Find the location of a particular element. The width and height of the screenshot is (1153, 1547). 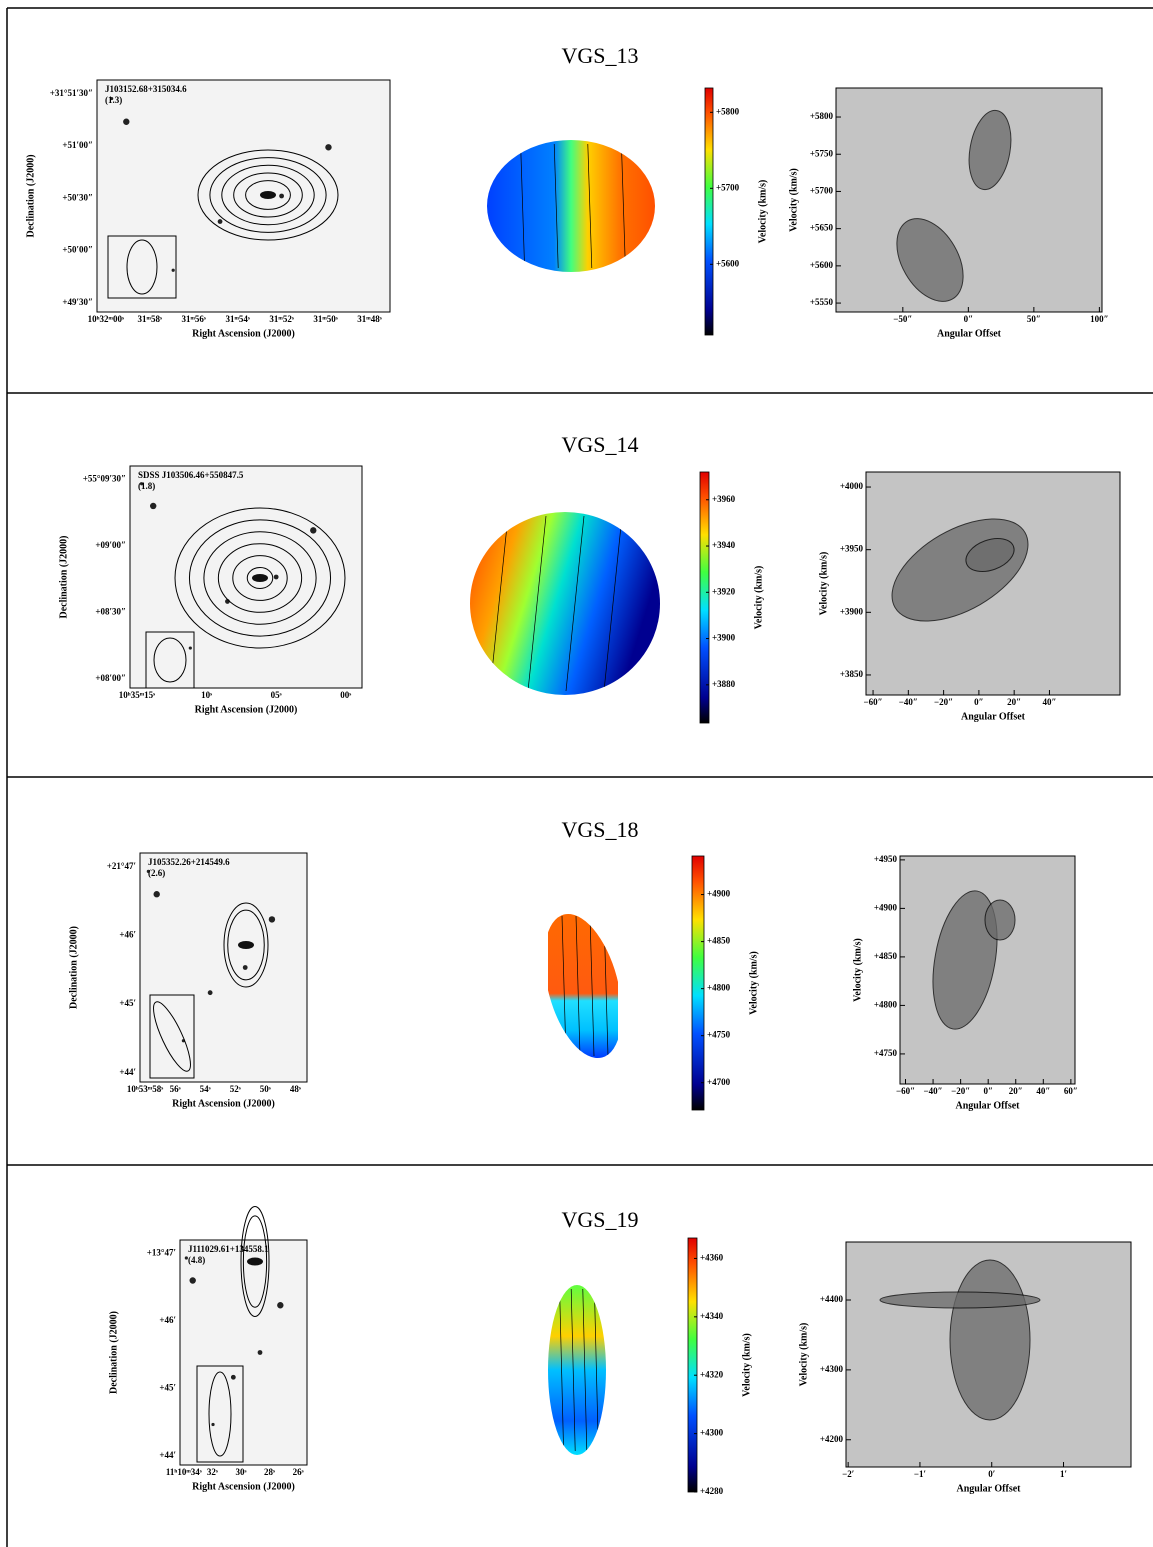

dec-tick-label: +08′00″ is located at coordinates (110, 678).